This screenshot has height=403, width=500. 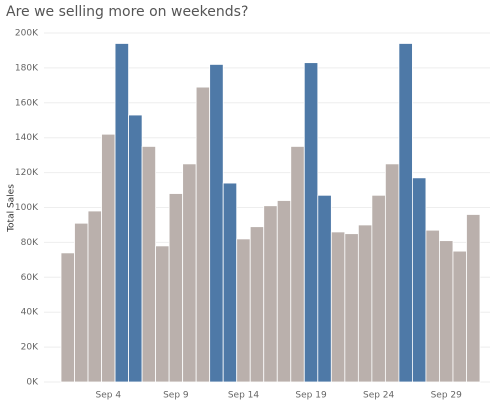 I want to click on y-tick-label: 180K, so click(x=27, y=68).